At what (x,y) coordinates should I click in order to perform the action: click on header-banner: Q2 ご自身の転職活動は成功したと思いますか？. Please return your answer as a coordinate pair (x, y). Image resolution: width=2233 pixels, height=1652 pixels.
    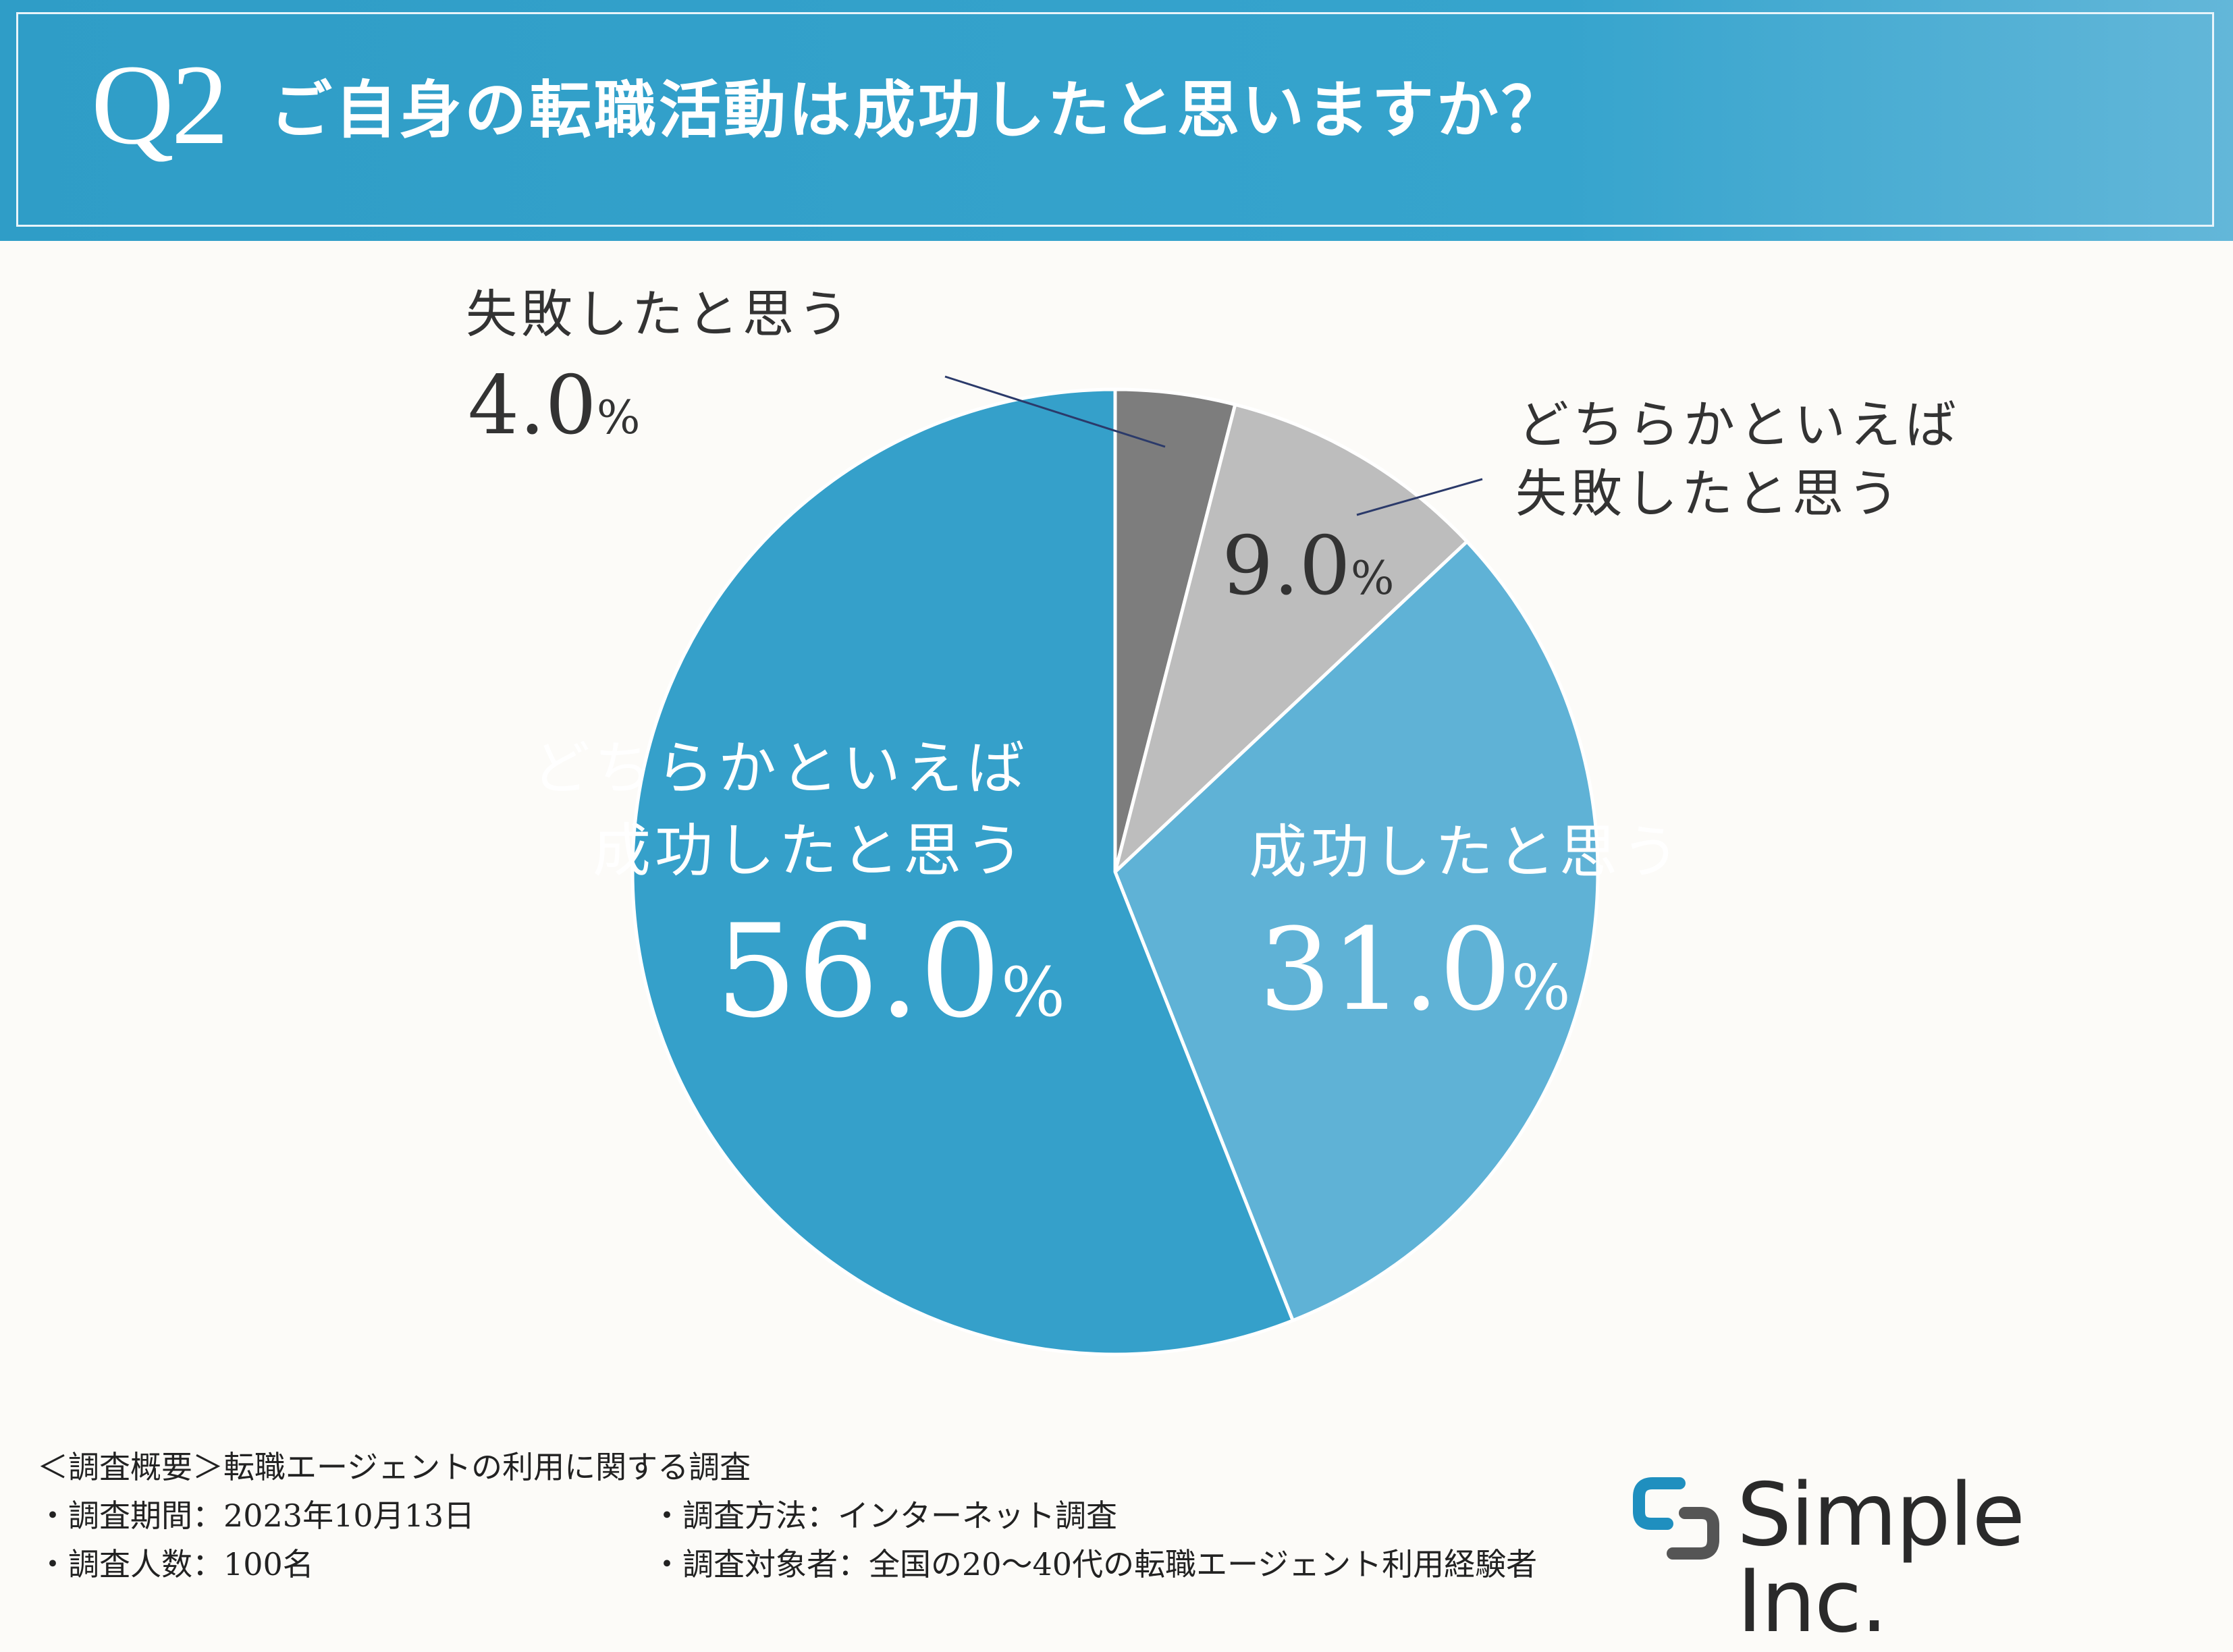
    Looking at the image, I should click on (1116, 120).